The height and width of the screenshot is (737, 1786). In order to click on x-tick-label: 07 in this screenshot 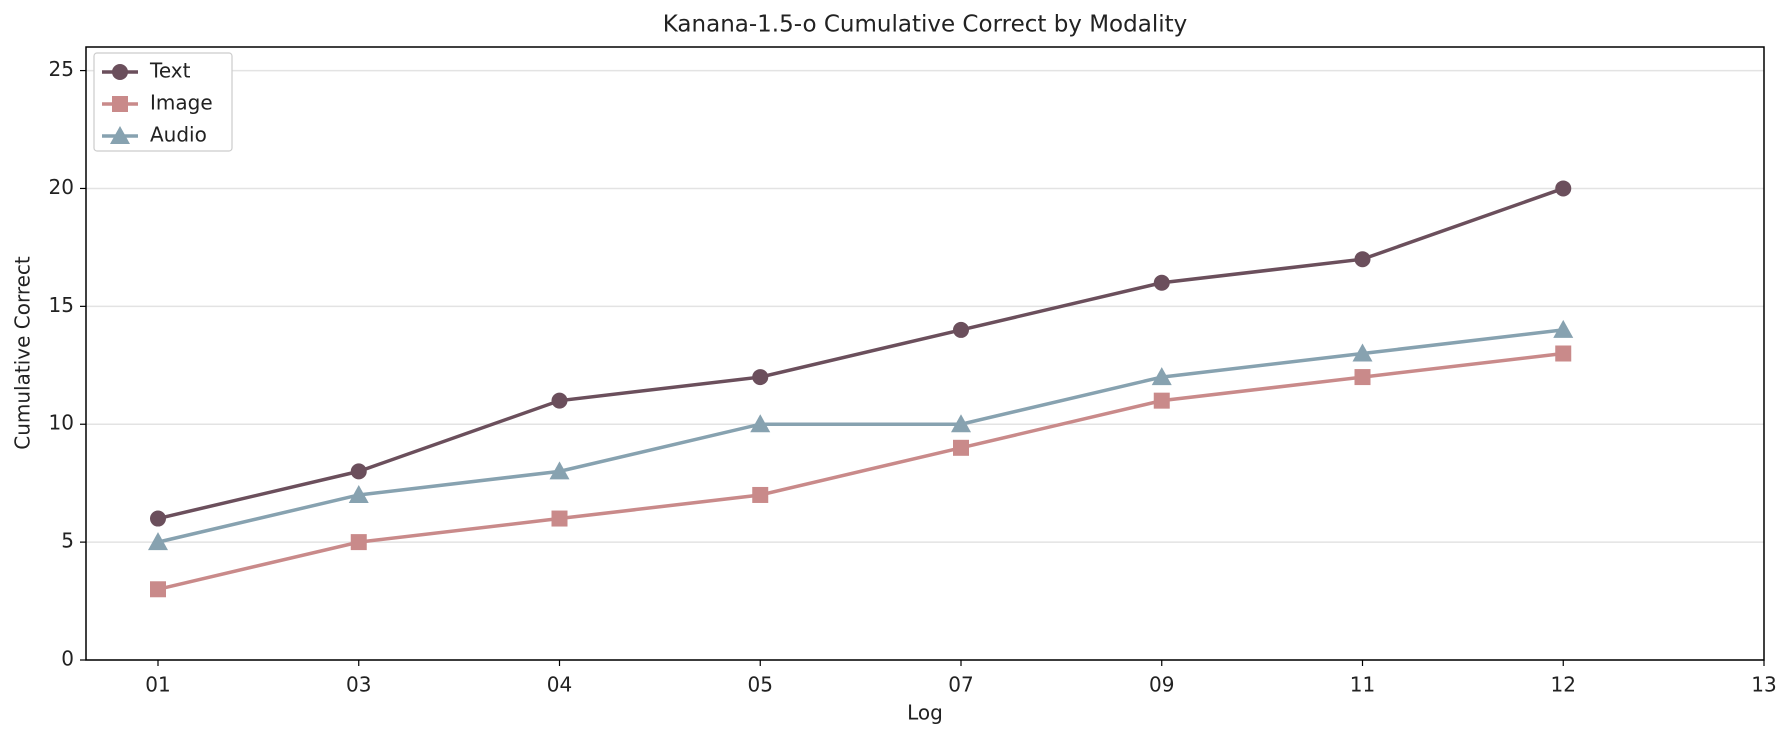, I will do `click(960, 685)`.